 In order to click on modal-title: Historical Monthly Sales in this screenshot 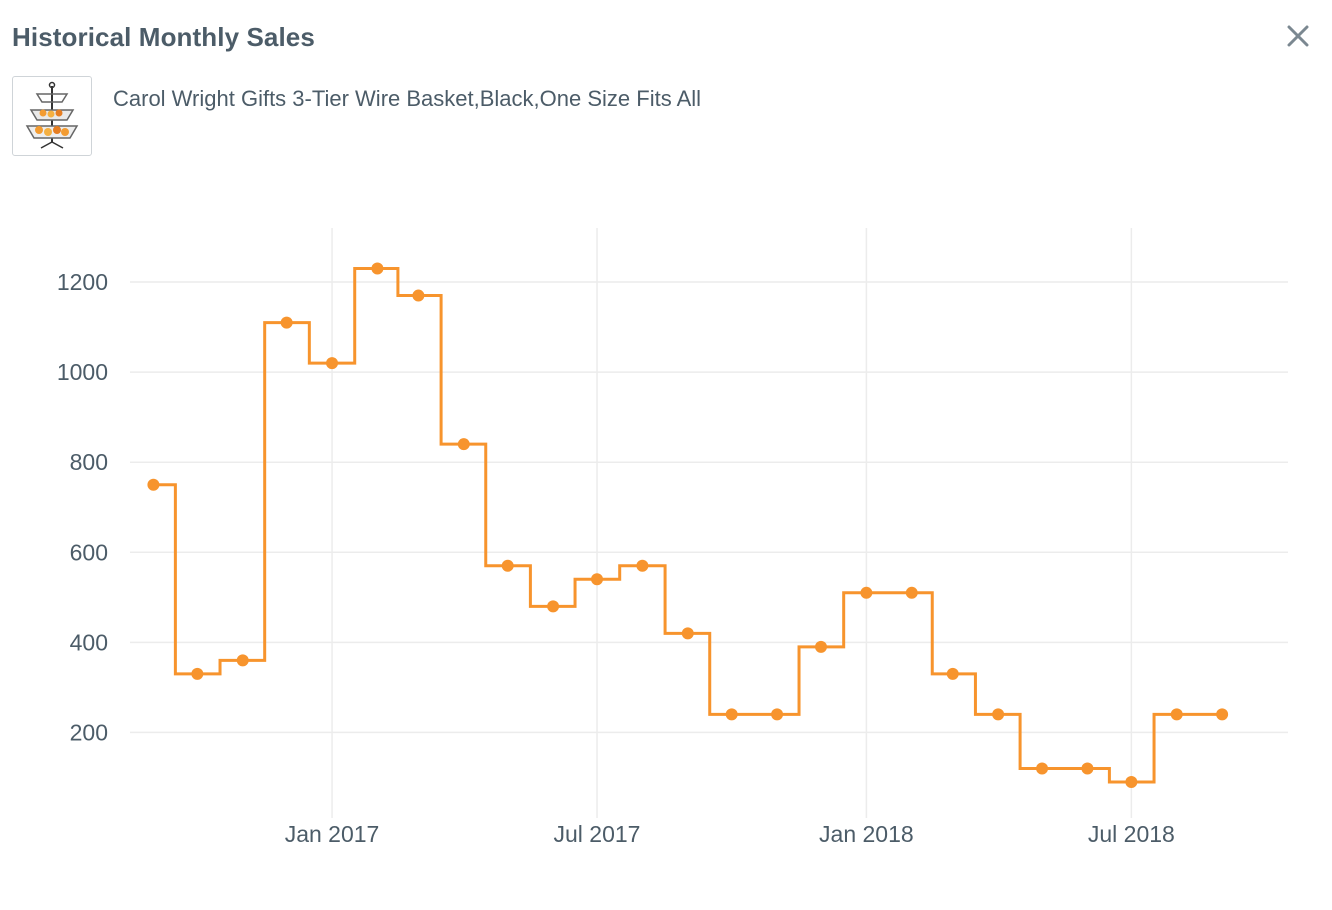, I will do `click(163, 37)`.